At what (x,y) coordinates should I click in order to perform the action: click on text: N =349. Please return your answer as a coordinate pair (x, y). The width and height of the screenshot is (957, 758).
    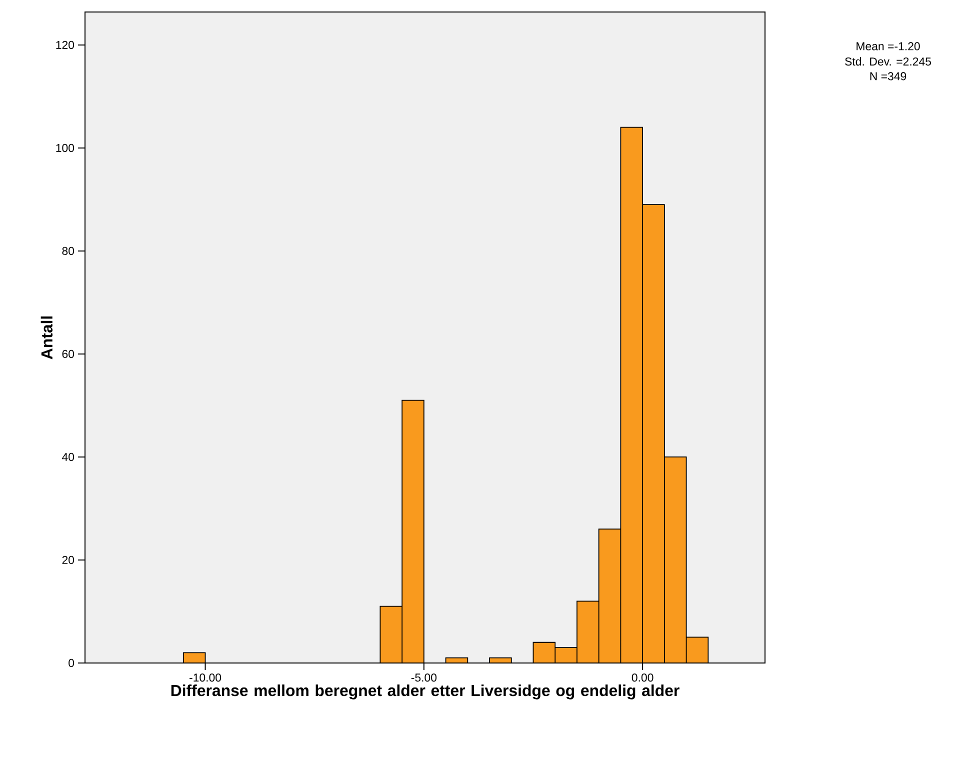
    Looking at the image, I should click on (888, 76).